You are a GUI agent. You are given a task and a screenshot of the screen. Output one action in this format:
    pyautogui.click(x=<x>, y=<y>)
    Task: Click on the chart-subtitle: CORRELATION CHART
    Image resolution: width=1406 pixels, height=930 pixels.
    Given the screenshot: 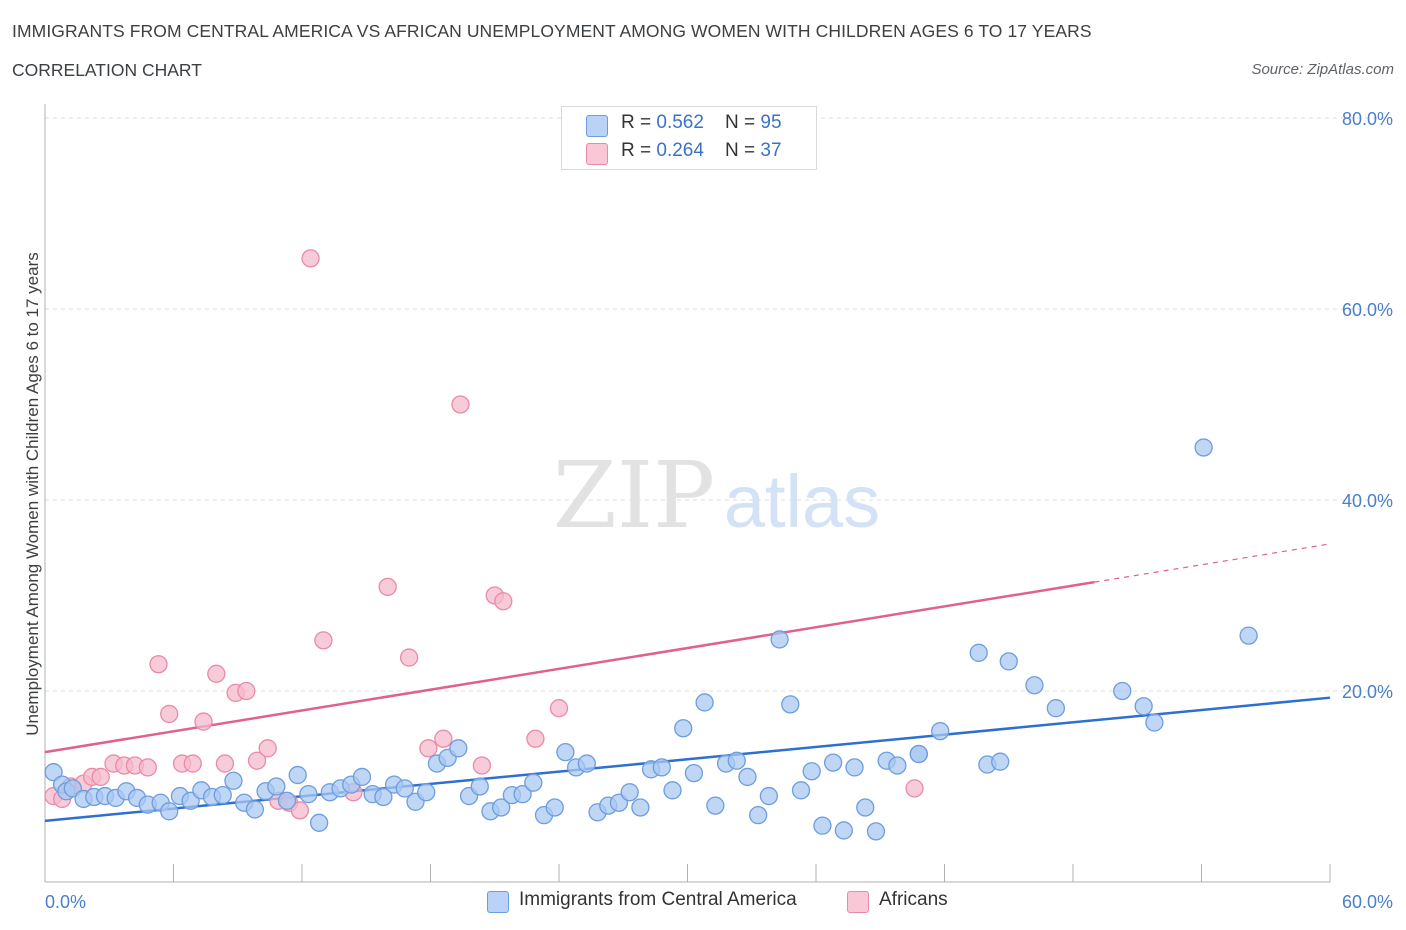 What is the action you would take?
    pyautogui.click(x=107, y=70)
    